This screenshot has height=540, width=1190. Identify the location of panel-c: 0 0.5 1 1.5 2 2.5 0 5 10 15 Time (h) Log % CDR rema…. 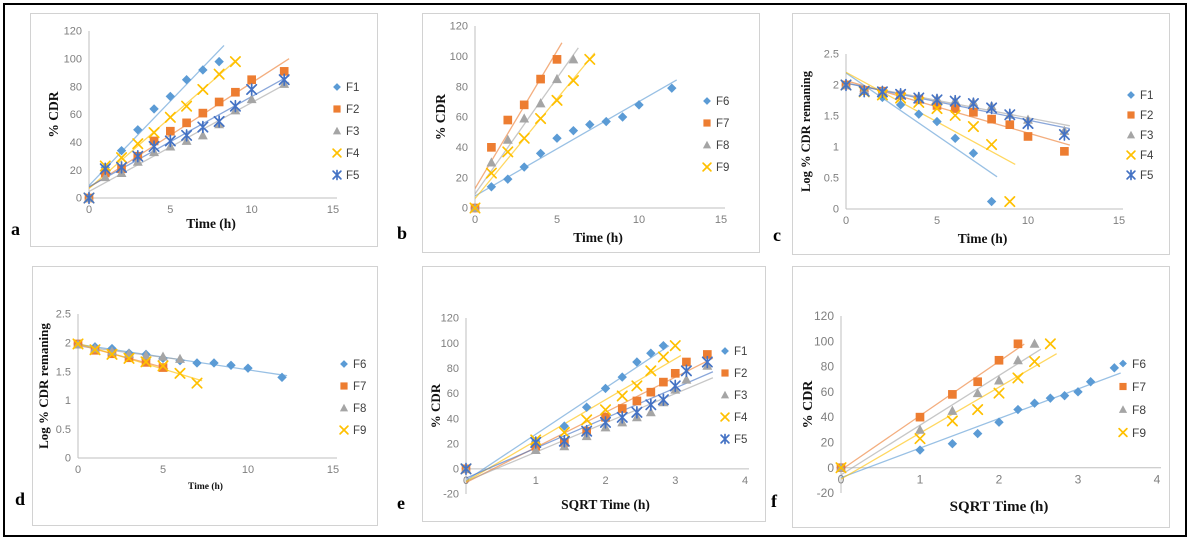
(981, 134).